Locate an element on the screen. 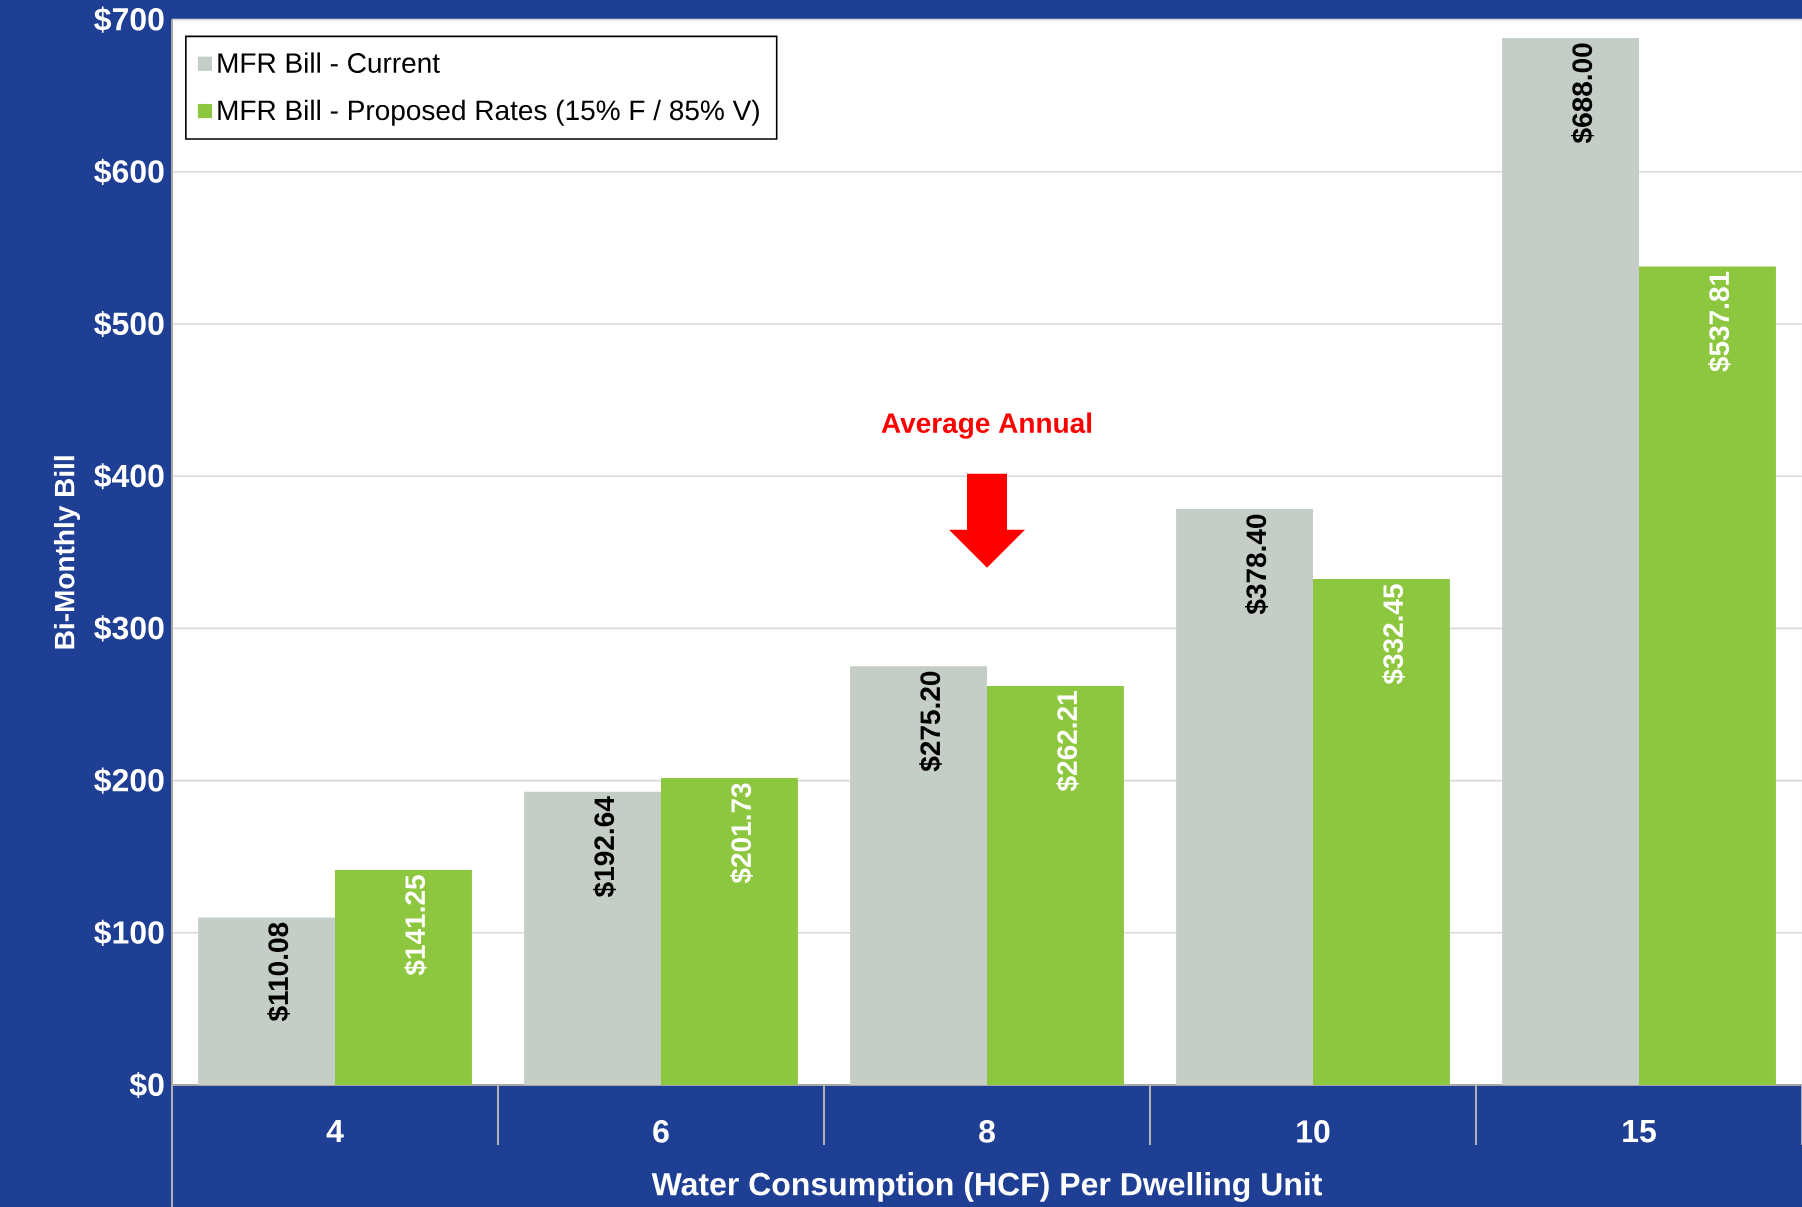  x-tick-label: 6 is located at coordinates (661, 1131).